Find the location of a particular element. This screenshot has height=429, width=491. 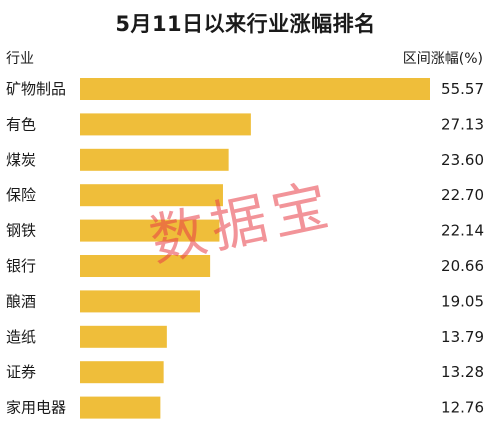

category-label: 家用电器 is located at coordinates (36, 408).